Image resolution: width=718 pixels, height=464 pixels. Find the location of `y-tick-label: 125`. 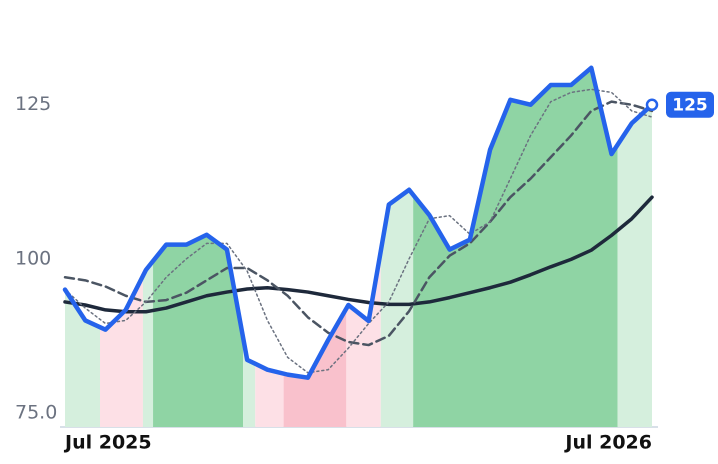

y-tick-label: 125 is located at coordinates (33, 104).